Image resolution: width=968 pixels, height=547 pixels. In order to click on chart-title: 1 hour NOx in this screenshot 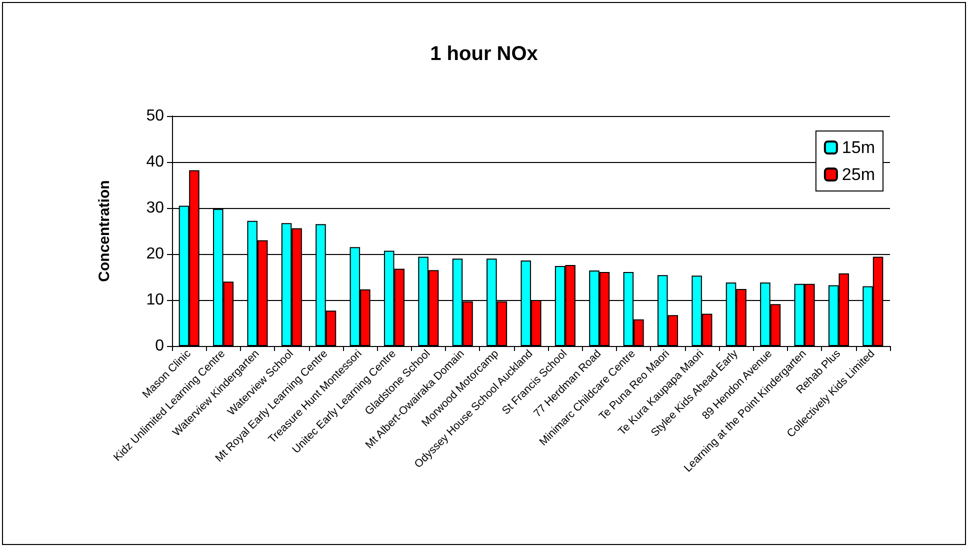, I will do `click(484, 54)`.